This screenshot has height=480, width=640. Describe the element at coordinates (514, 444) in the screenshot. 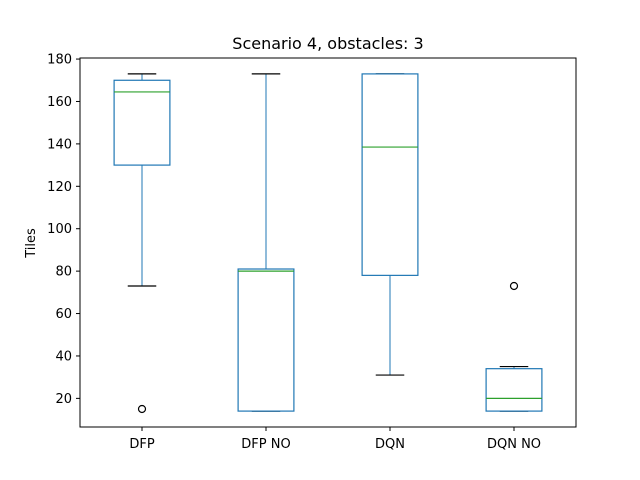

I see `x-tick-label: DQN NO` at that location.